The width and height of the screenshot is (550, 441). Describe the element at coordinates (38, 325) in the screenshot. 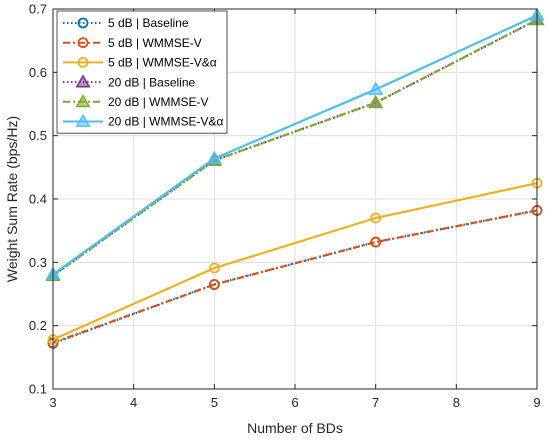

I see `y-tick-label: 0.2` at that location.